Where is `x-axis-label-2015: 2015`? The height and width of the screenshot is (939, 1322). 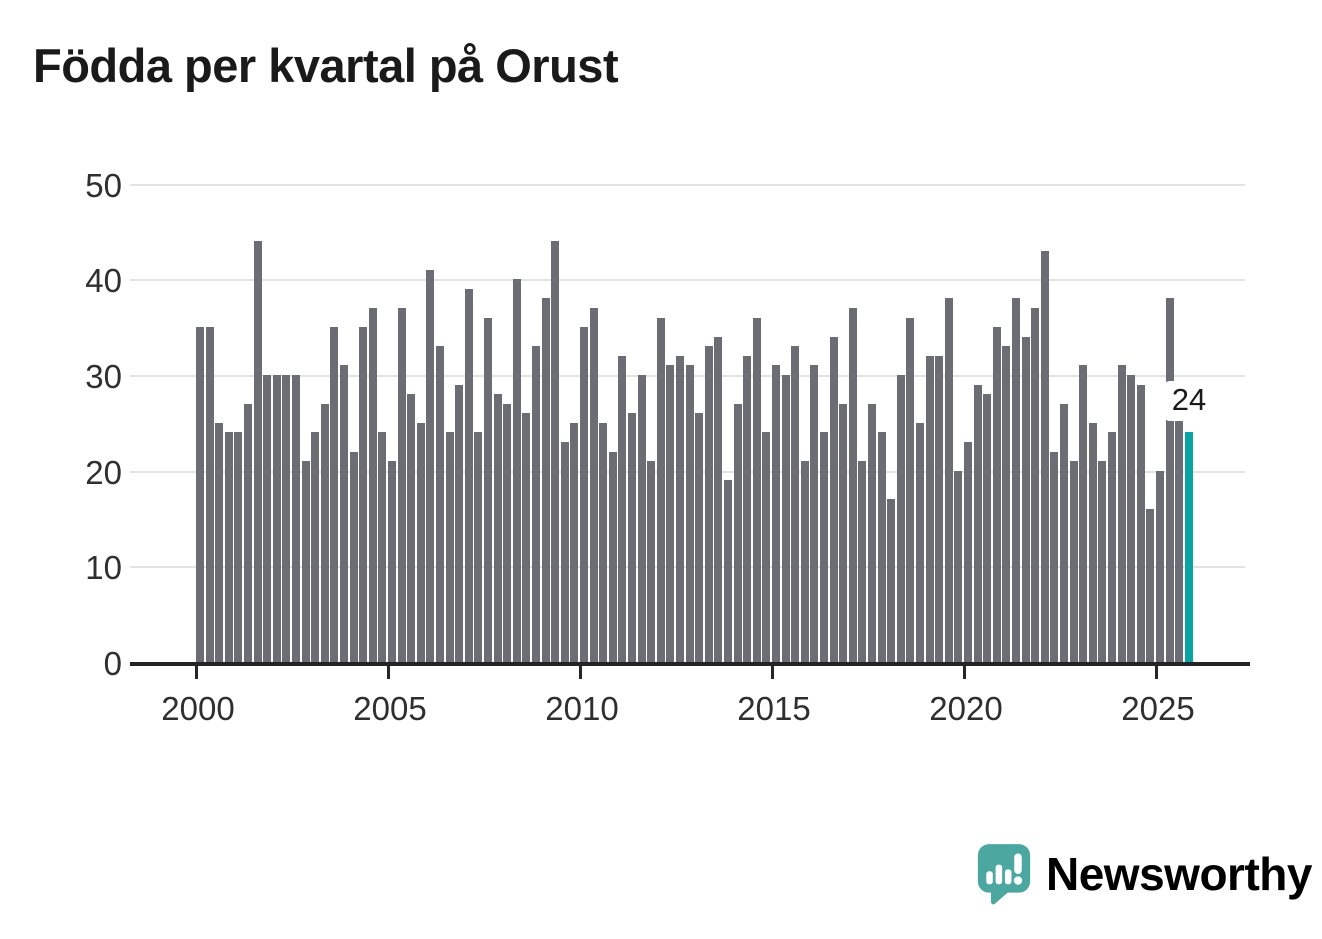
x-axis-label-2015: 2015 is located at coordinates (774, 708).